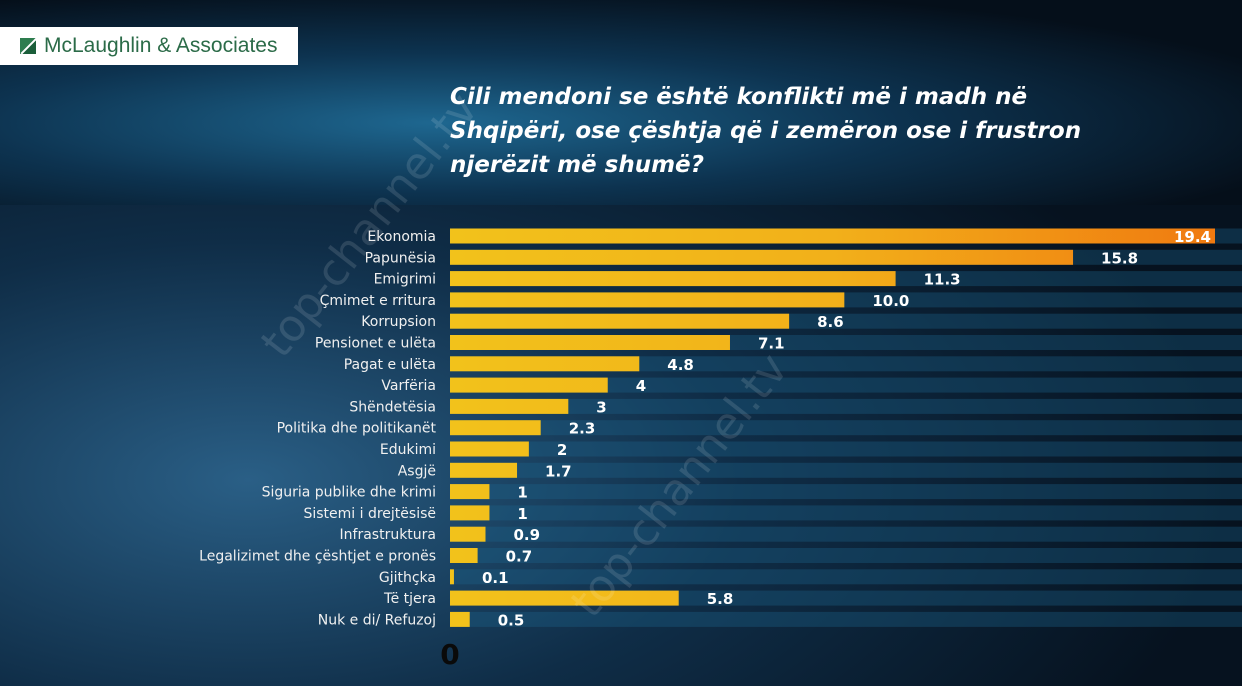 The width and height of the screenshot is (1242, 686). I want to click on category-label: Politika dhe politikanët, so click(357, 429).